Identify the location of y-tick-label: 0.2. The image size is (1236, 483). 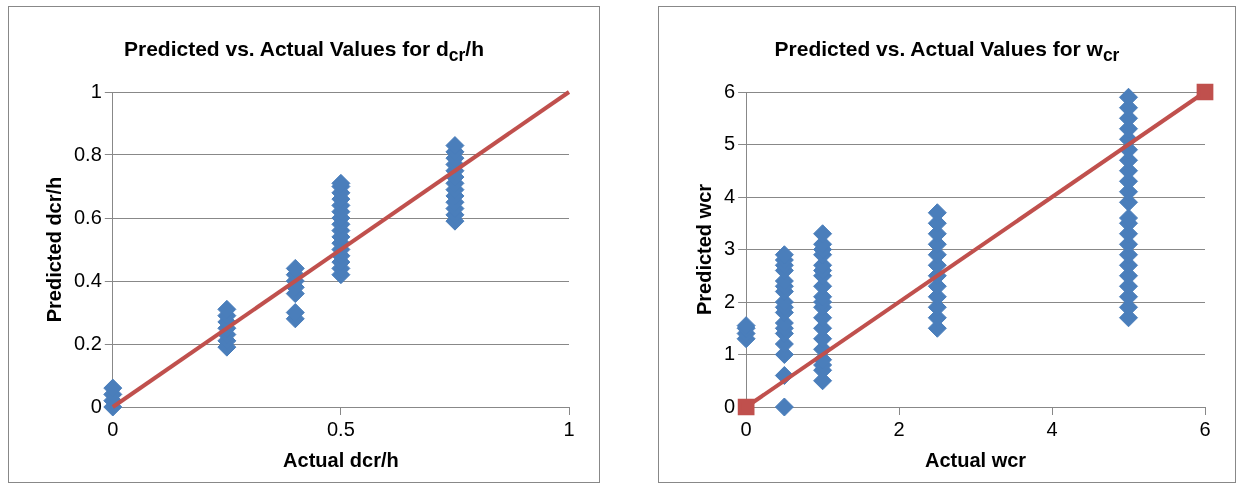
(87, 342).